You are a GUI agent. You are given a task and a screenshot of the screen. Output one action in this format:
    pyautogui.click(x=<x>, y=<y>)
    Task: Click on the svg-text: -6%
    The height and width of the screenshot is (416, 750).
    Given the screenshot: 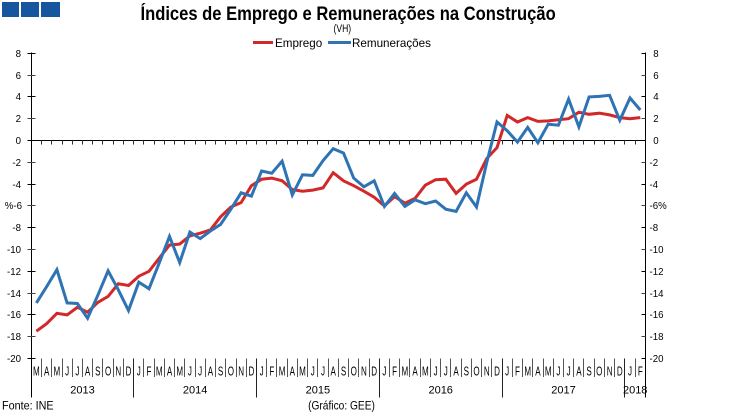 What is the action you would take?
    pyautogui.click(x=658, y=206)
    